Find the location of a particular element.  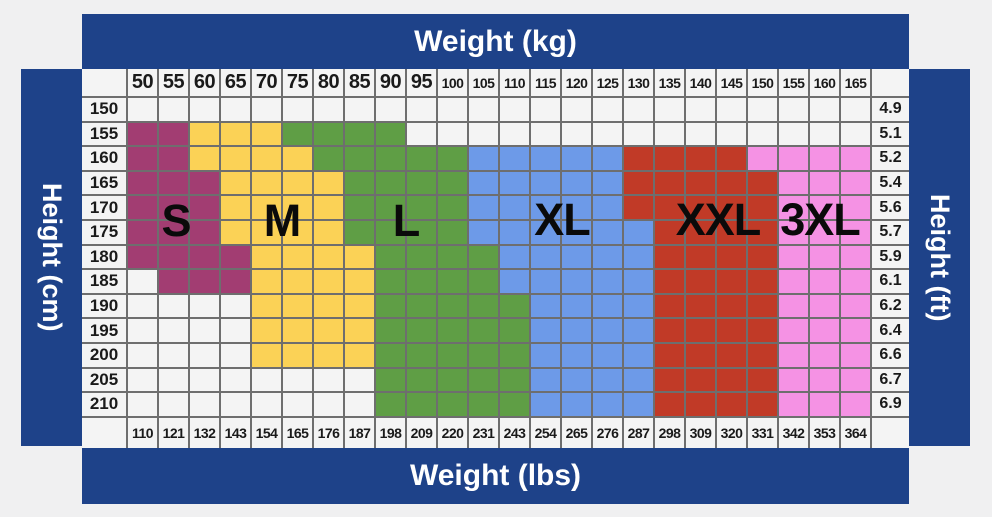

lbs-tick-label: 353 is located at coordinates (825, 432).